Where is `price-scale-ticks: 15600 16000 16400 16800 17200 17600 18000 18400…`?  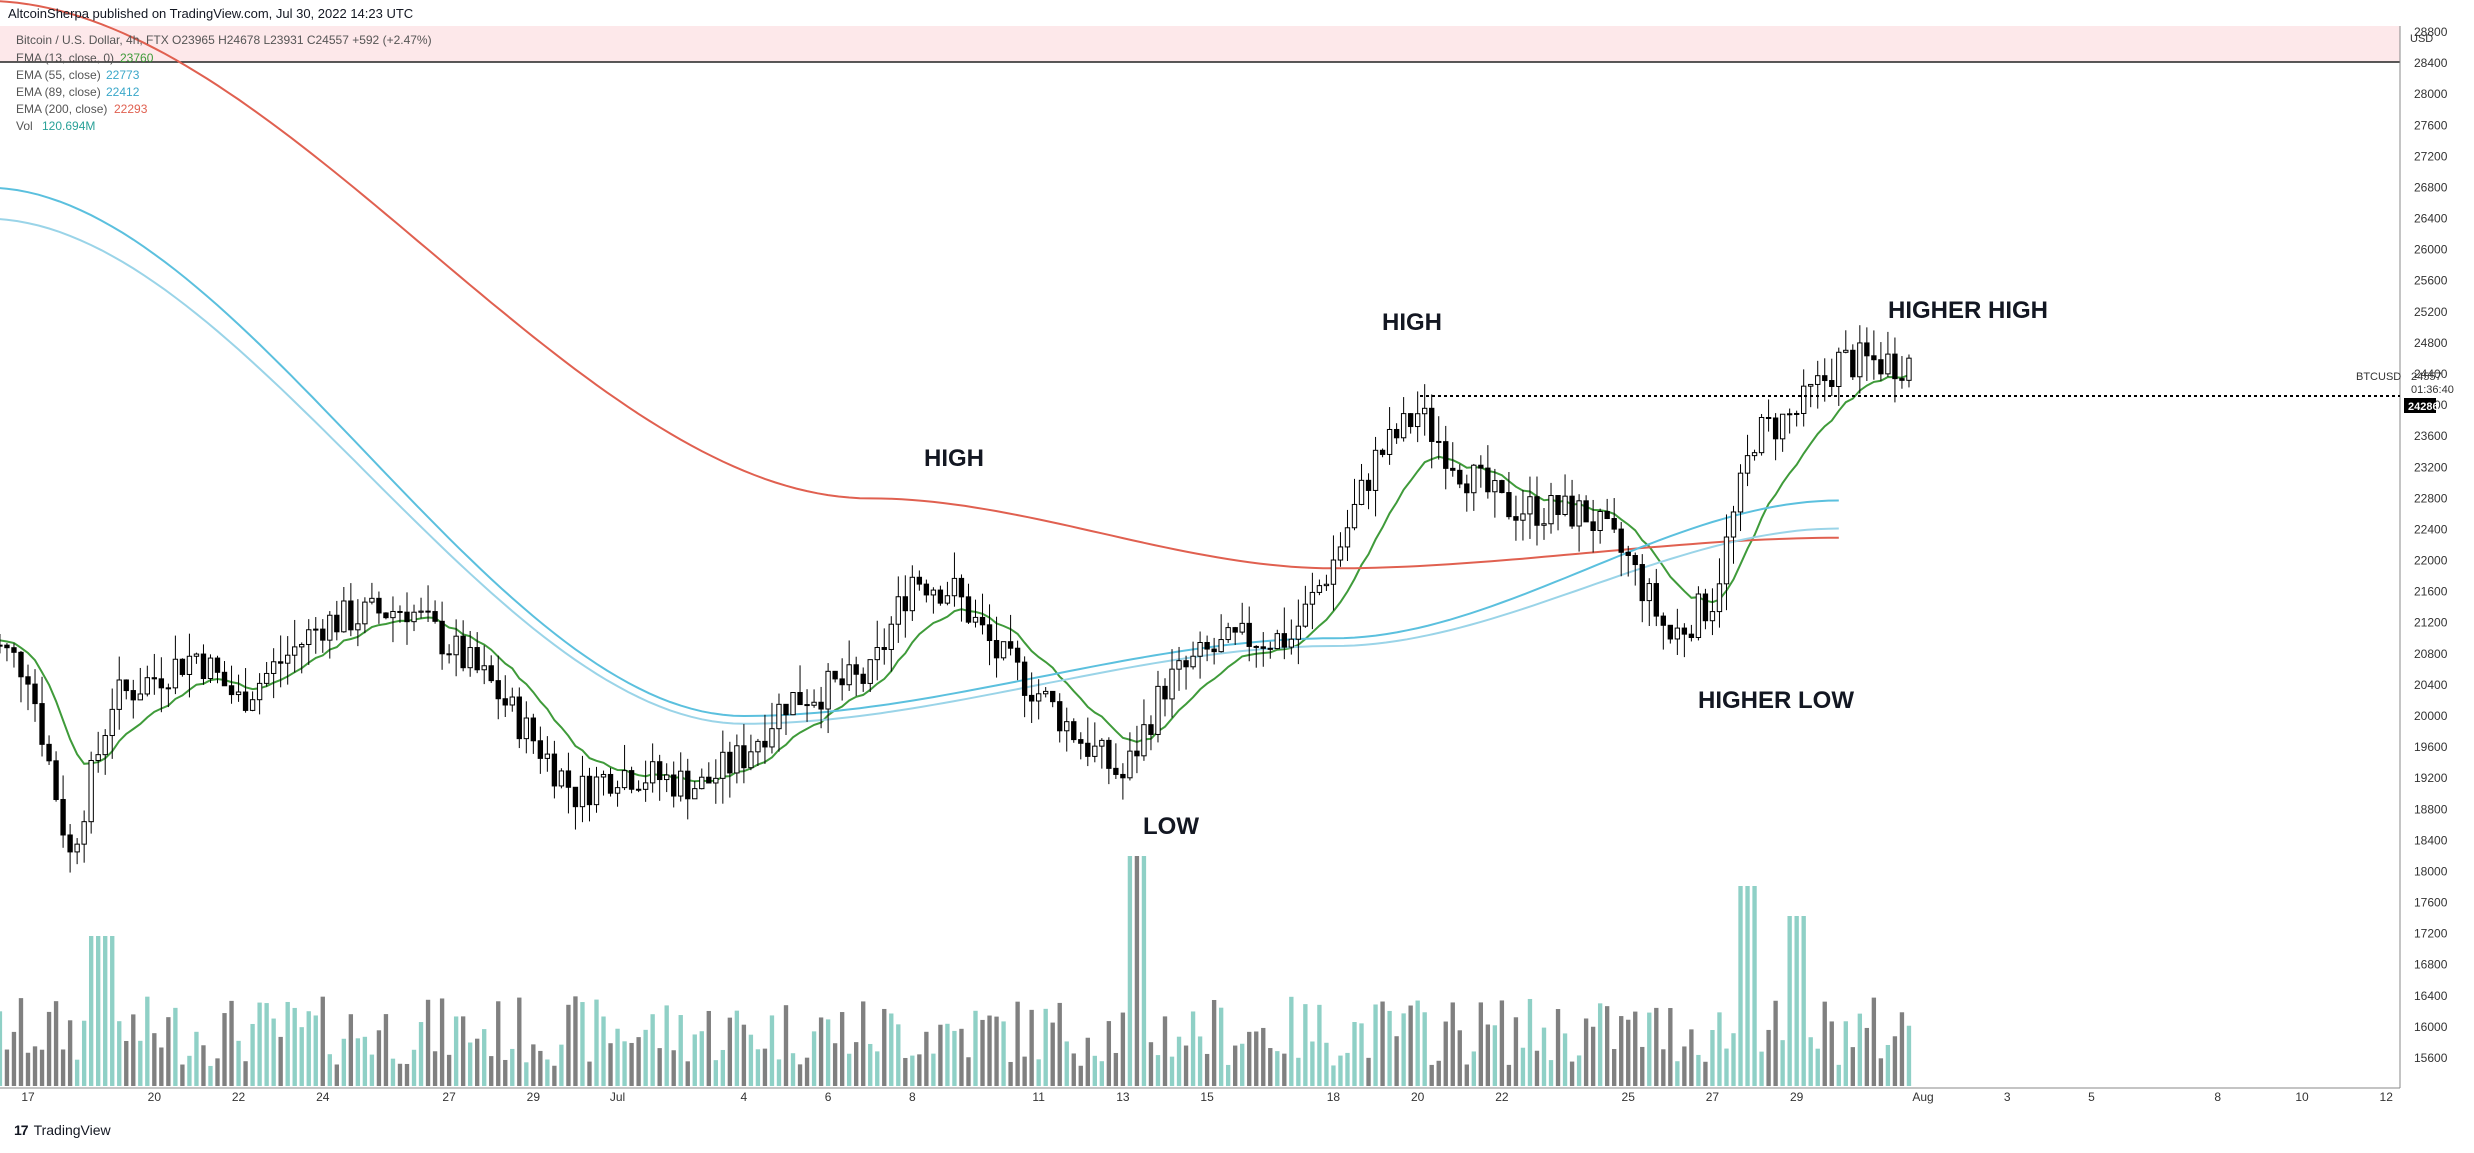
price-scale-ticks: 15600 16000 16400 16800 17200 17600 18000 18400… is located at coordinates (2431, 545).